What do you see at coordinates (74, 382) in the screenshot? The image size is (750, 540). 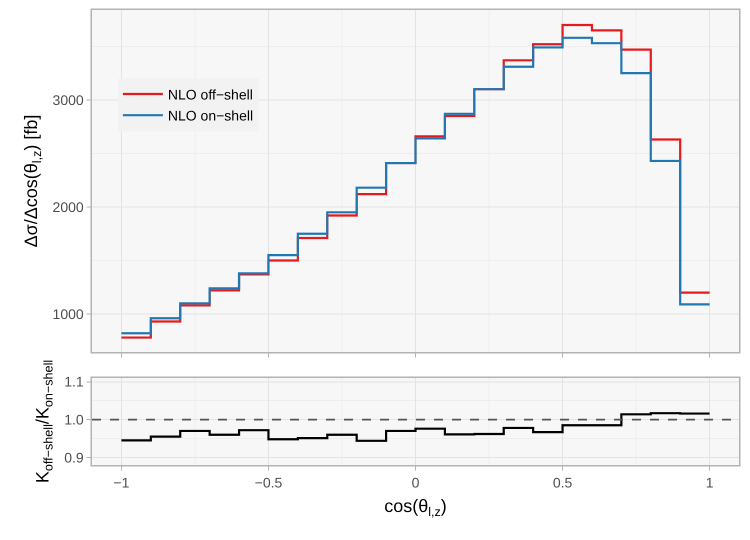 I see `y-tick-label: 1.1` at bounding box center [74, 382].